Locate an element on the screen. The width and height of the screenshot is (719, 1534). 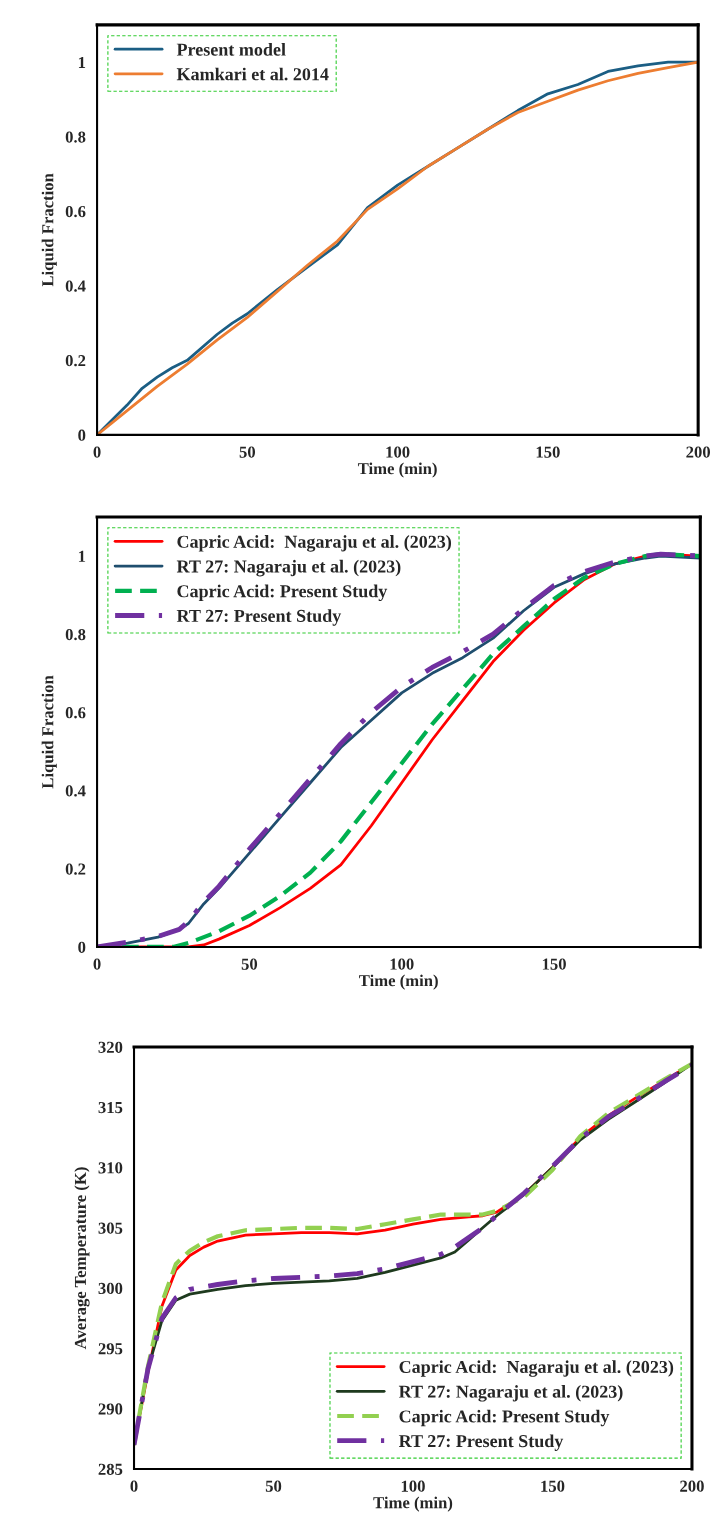
y-tick-label: 320 is located at coordinates (110, 1047).